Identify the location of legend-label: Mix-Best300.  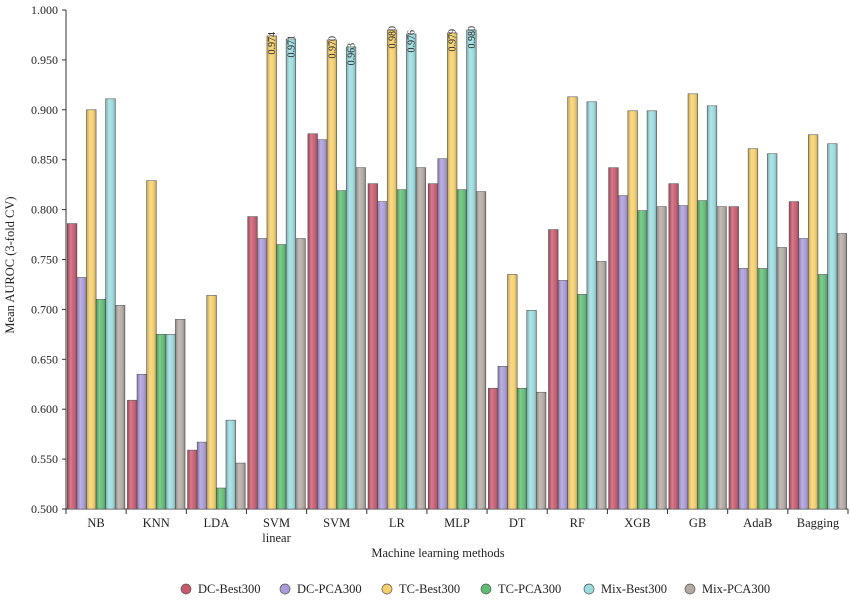
(634, 589).